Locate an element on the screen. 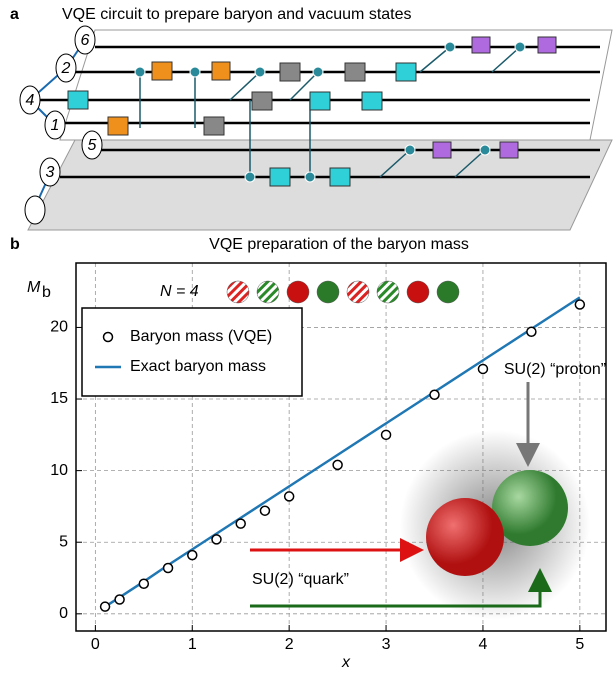 The width and height of the screenshot is (616, 686). qubit-label: 3 is located at coordinates (50, 172).